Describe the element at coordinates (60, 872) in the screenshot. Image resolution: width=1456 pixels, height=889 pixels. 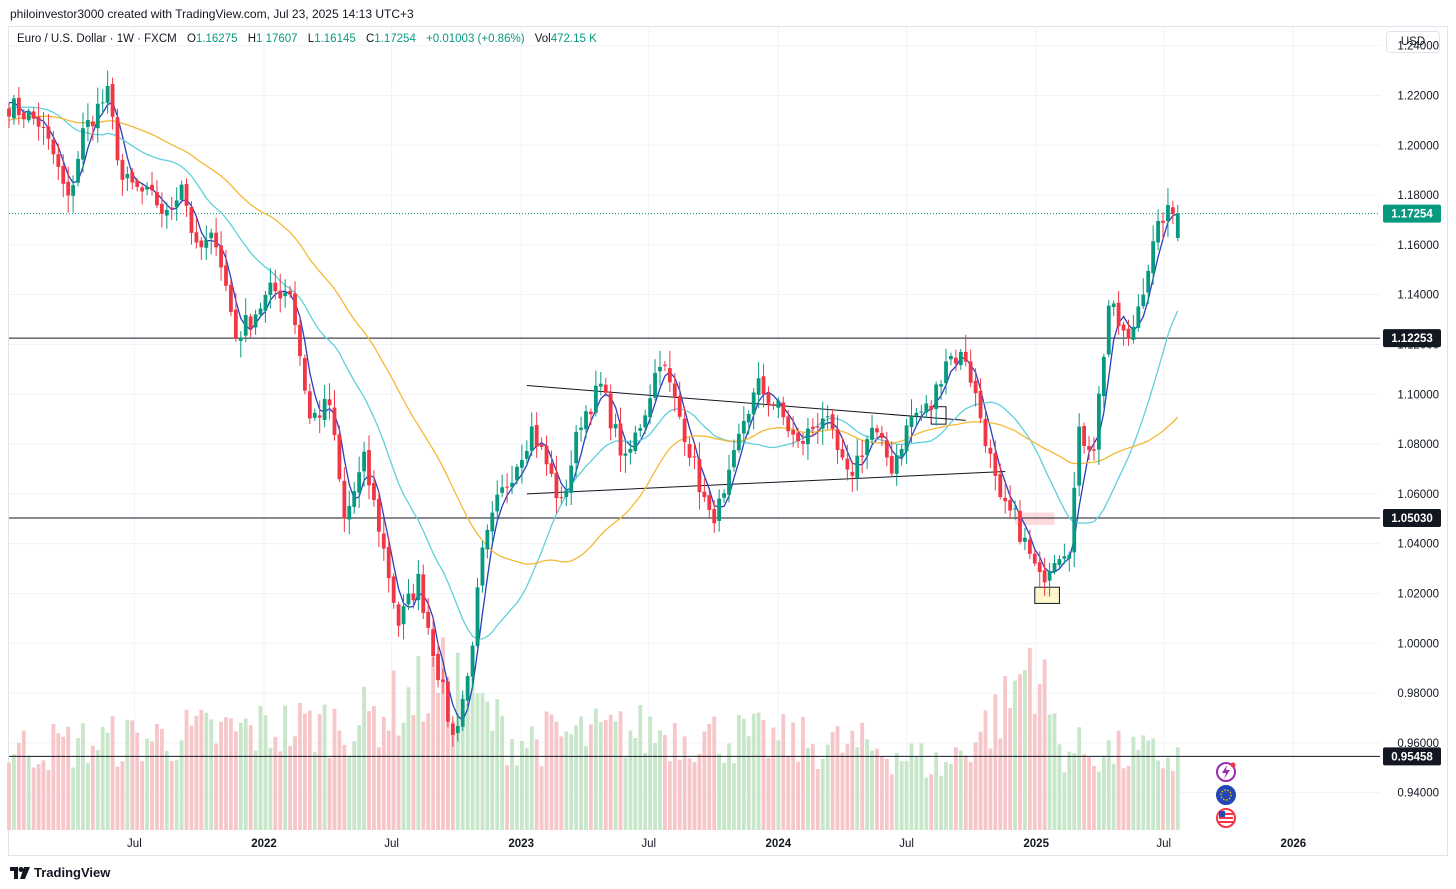
I see `tradingview-logo: TradingView` at that location.